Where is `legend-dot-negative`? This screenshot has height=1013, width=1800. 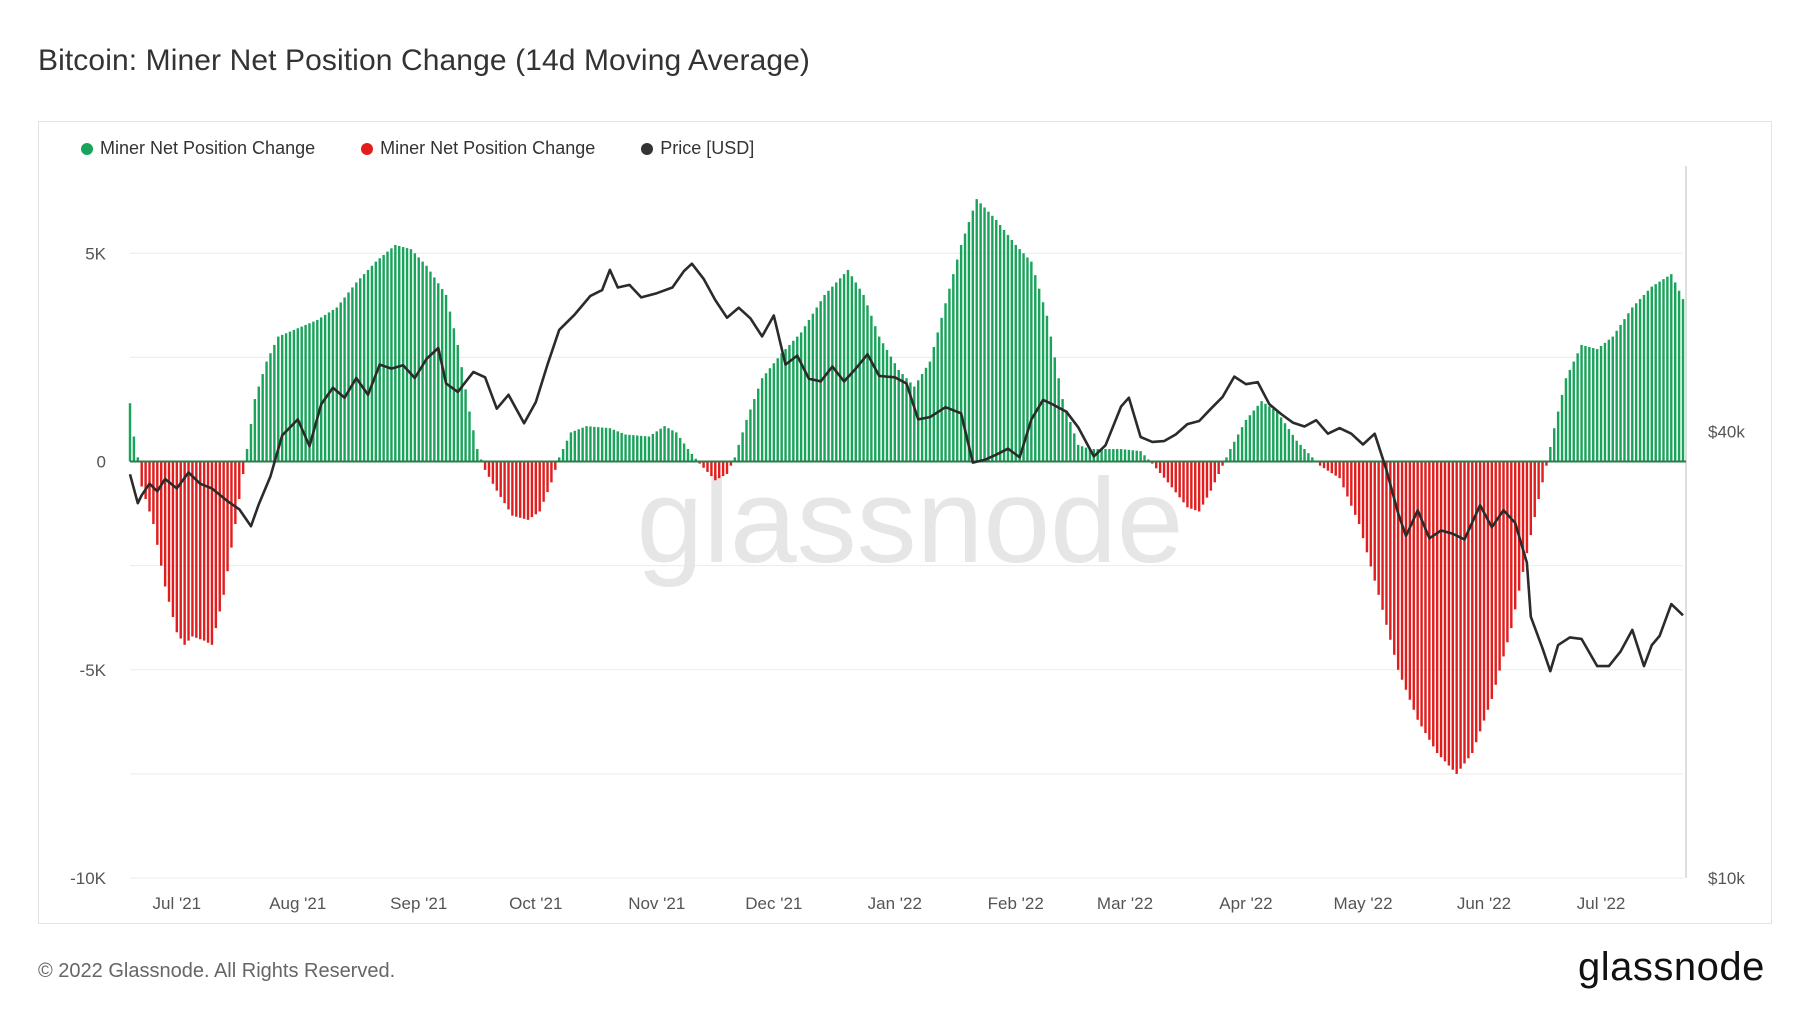 legend-dot-negative is located at coordinates (367, 148).